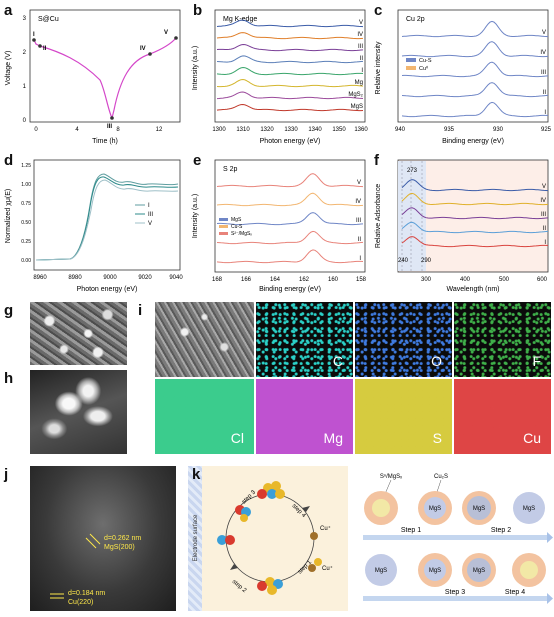 The width and height of the screenshot is (554, 617). Describe the element at coordinates (403, 261) in the screenshot. I see `svg-text: 240` at that location.